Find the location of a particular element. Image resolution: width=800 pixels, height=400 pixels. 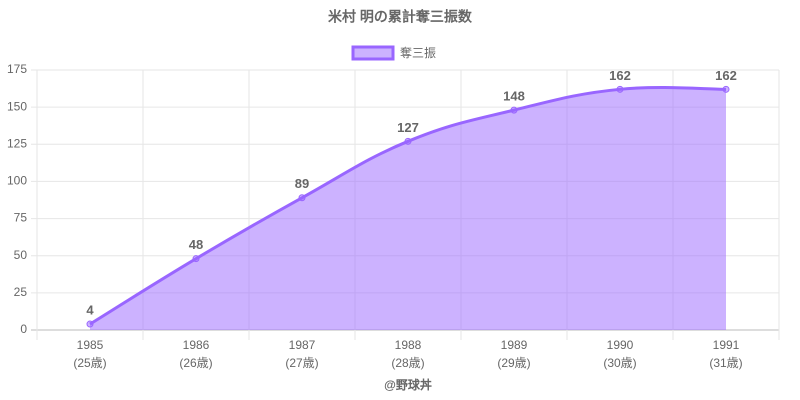

x-tick-label: 1991 is located at coordinates (726, 345).